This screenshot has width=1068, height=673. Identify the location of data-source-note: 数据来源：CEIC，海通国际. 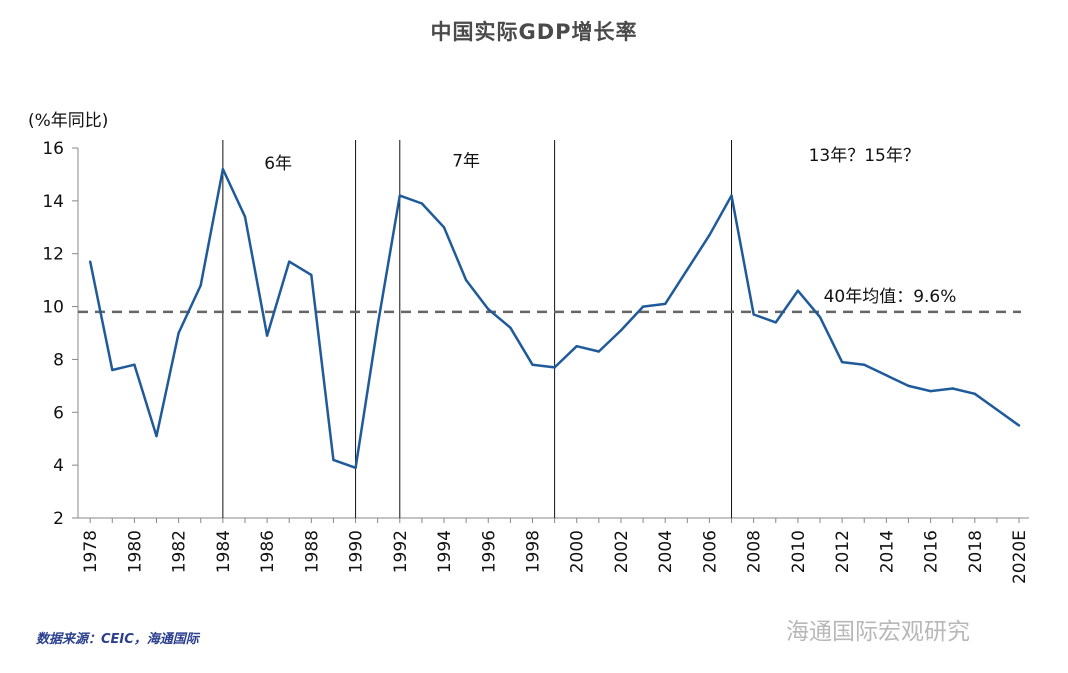
(117, 639).